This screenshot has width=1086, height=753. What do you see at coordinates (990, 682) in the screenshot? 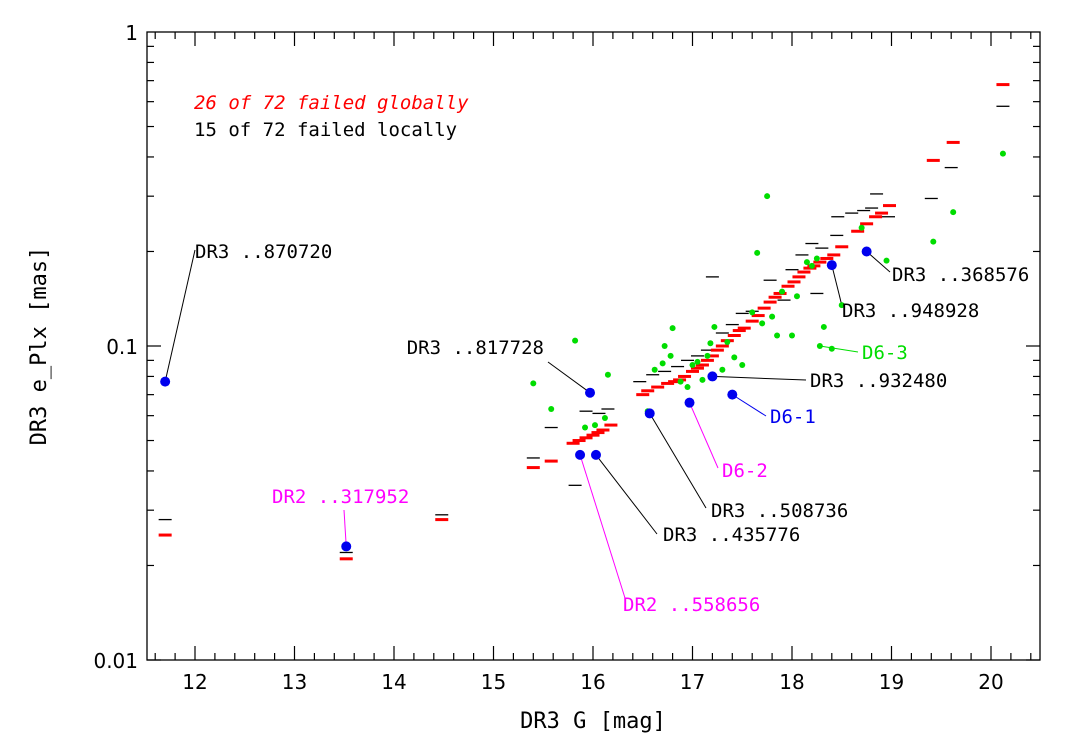
I see `x-tick-label: 20` at bounding box center [990, 682].